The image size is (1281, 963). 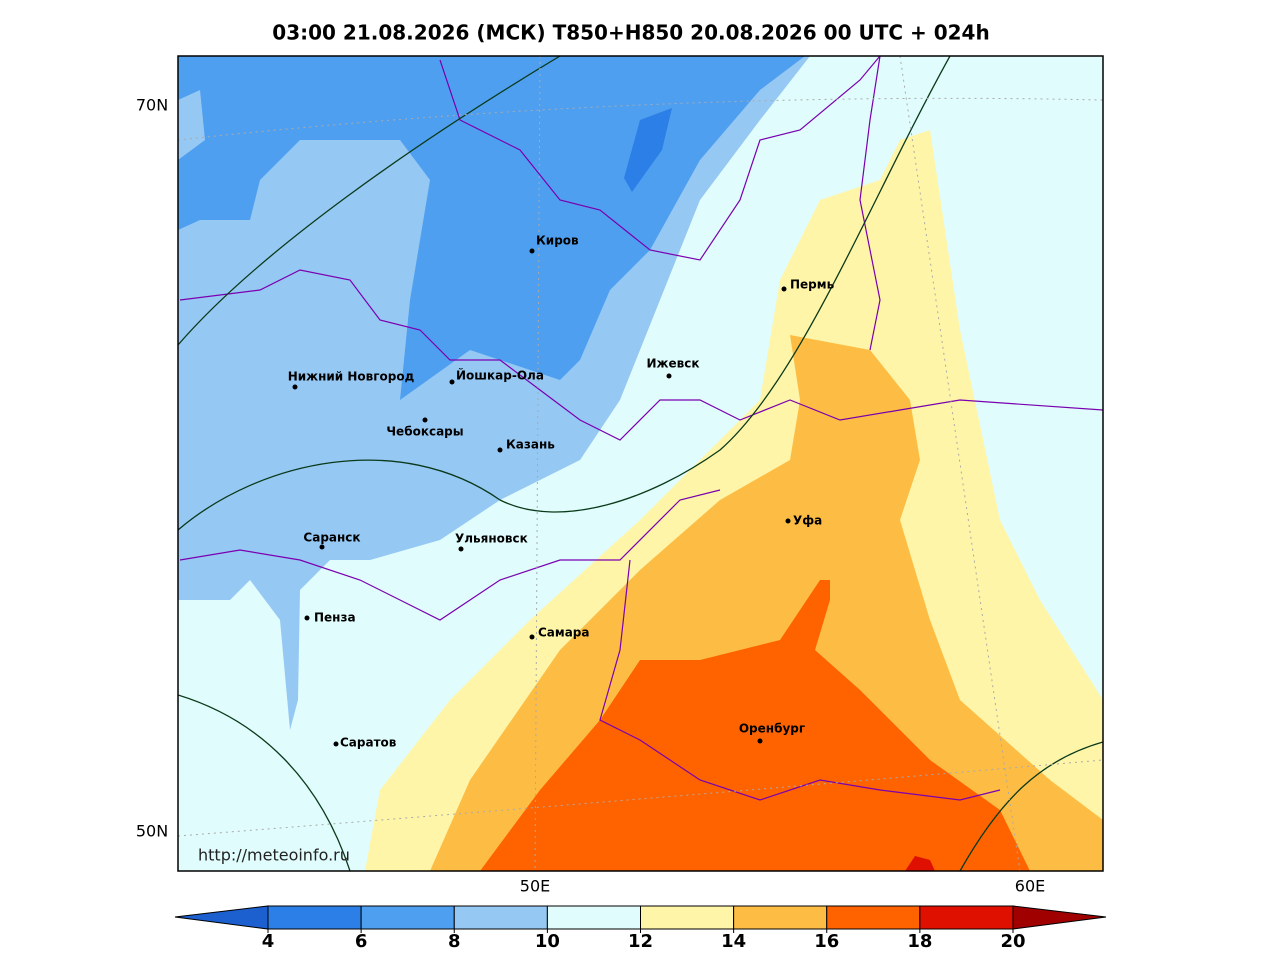 I want to click on city-label: Саранск, so click(x=331, y=538).